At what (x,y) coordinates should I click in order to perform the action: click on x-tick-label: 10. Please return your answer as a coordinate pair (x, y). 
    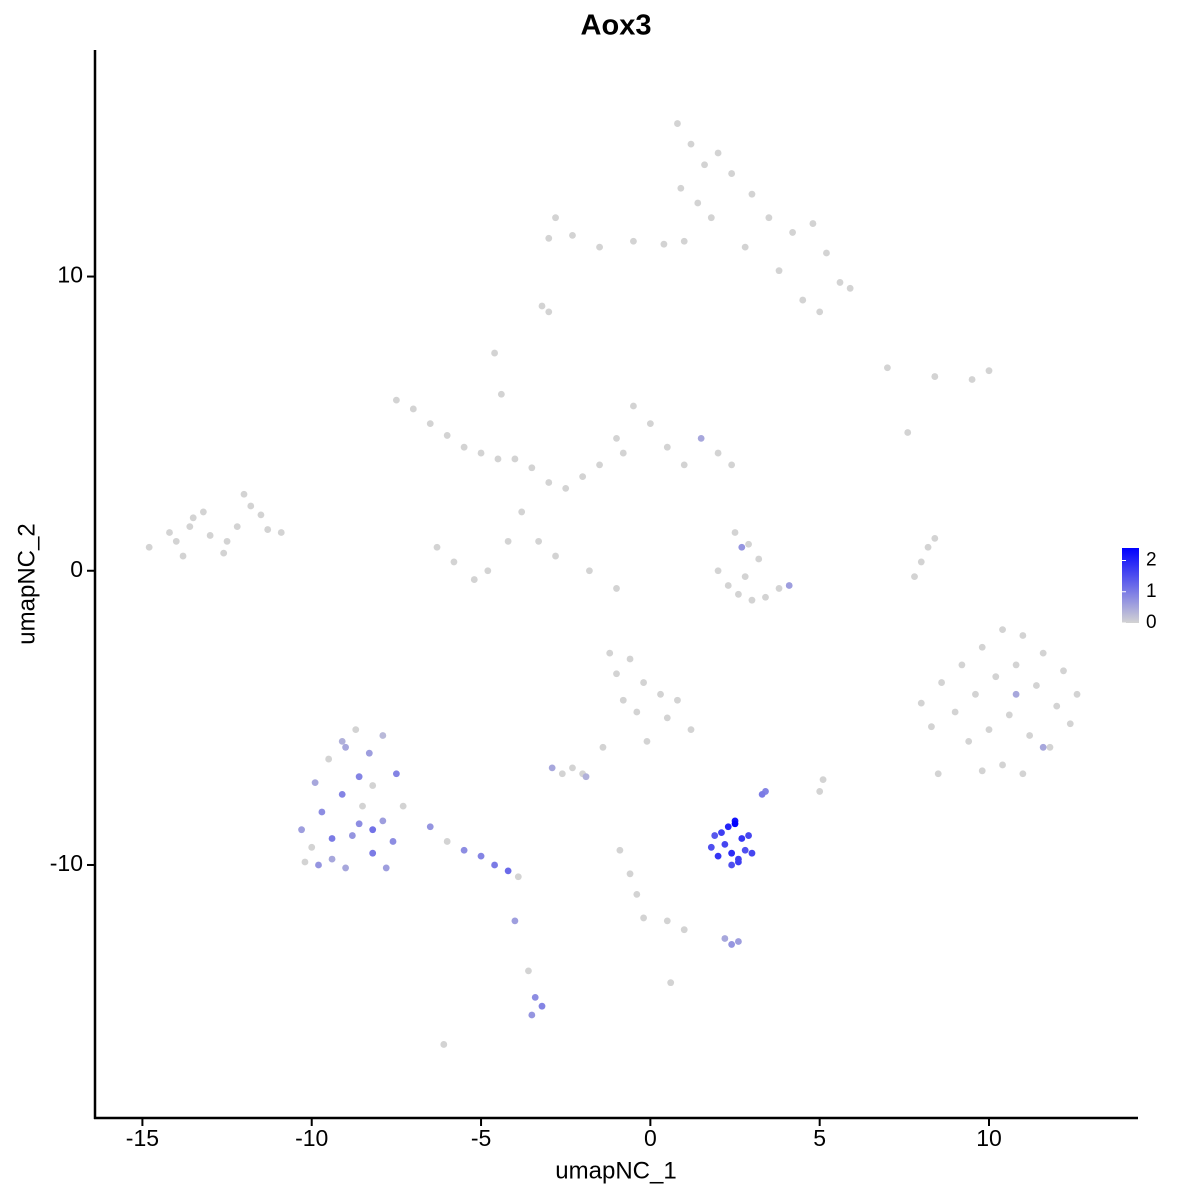
    Looking at the image, I should click on (989, 1138).